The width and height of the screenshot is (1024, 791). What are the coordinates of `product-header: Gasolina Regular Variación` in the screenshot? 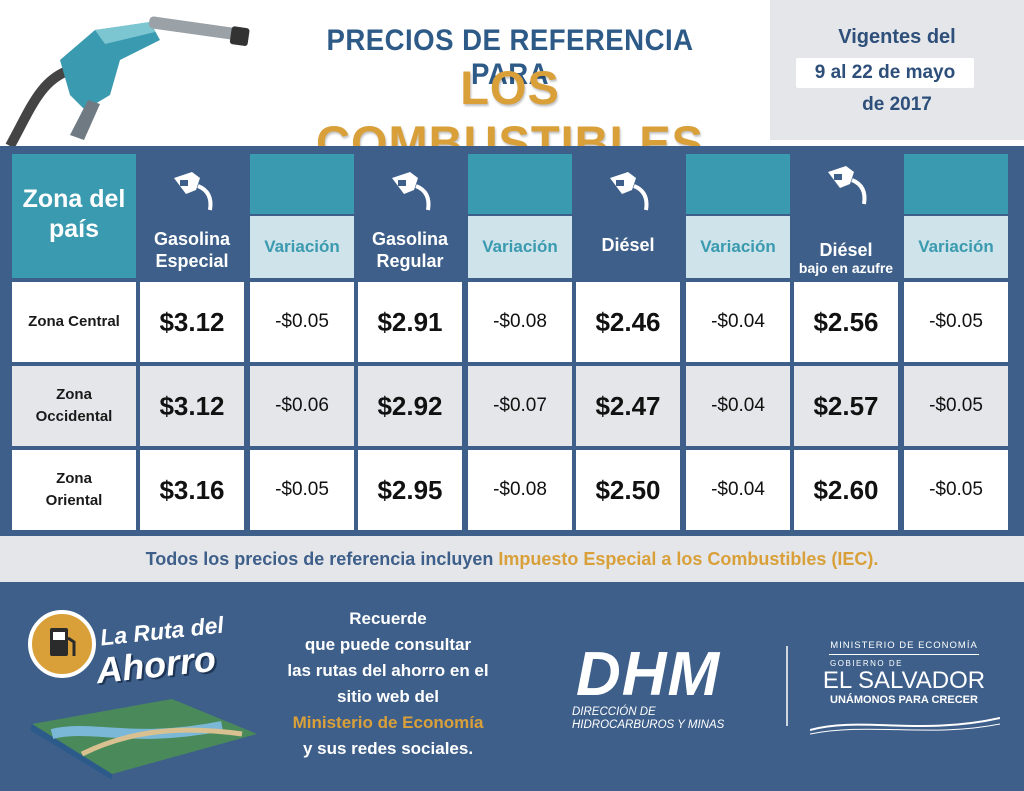 It's located at (465, 216).